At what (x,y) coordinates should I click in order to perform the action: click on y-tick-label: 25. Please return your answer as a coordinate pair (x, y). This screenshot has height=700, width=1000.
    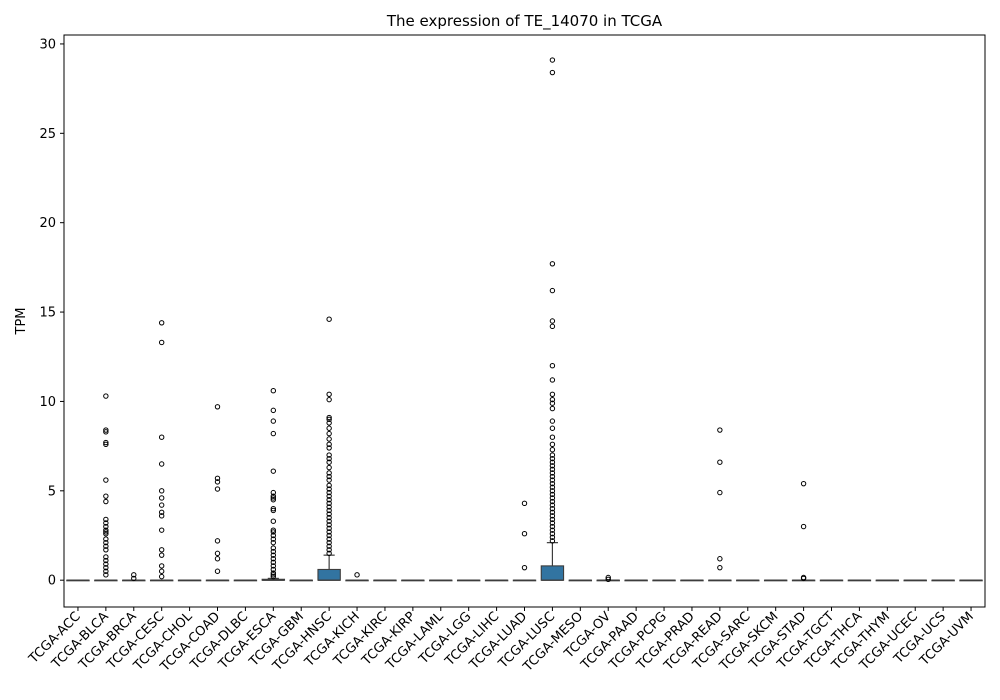
    Looking at the image, I should click on (47, 134).